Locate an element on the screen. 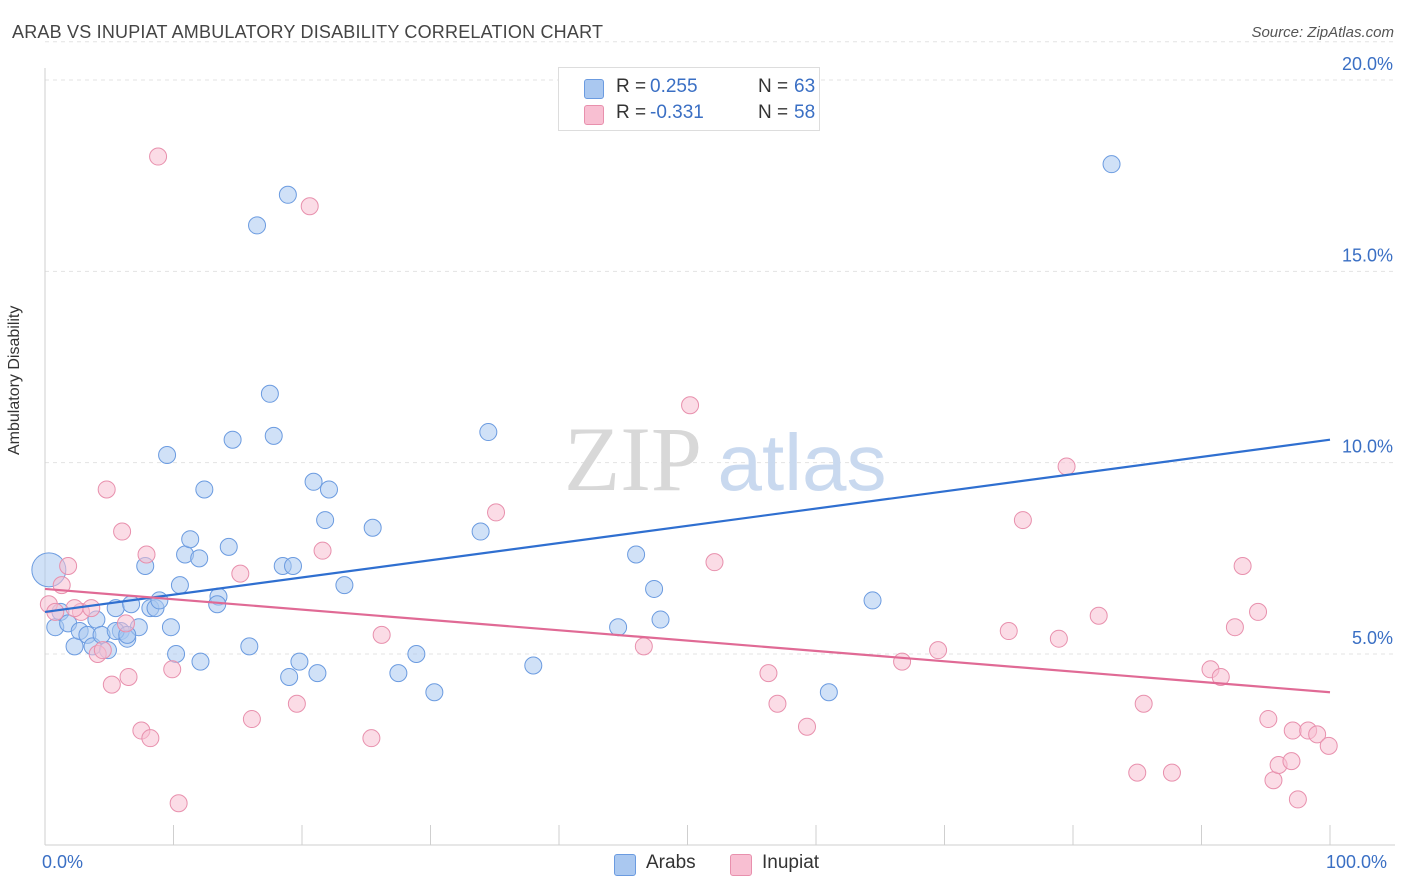 The height and width of the screenshot is (892, 1406). y-tick-label-1: 10.0% is located at coordinates (1367, 447).